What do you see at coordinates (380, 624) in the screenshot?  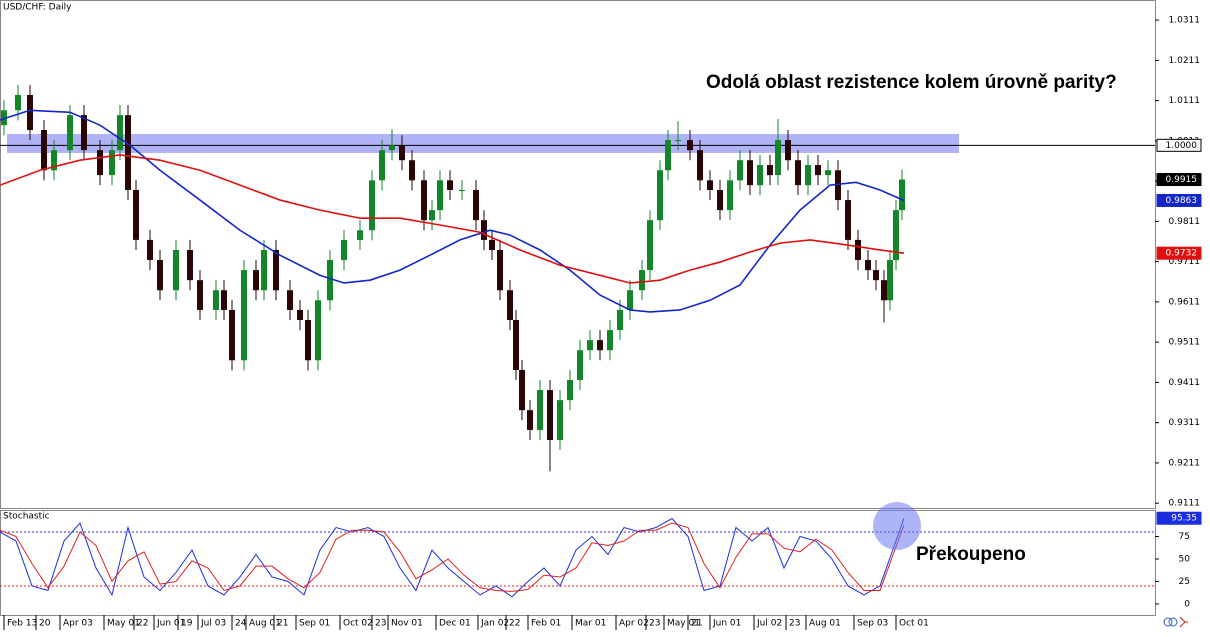 I see `x-tick-label: 23` at bounding box center [380, 624].